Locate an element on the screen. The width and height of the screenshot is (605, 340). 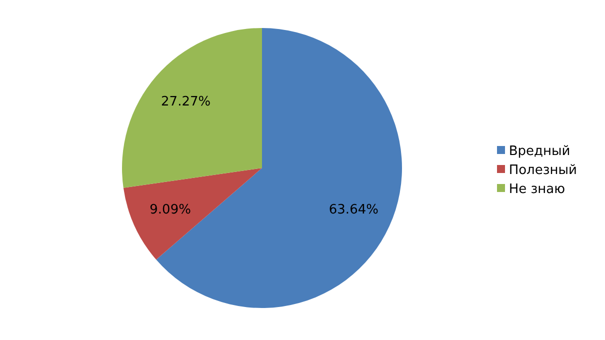
legend-label: Вредный is located at coordinates (539, 151).